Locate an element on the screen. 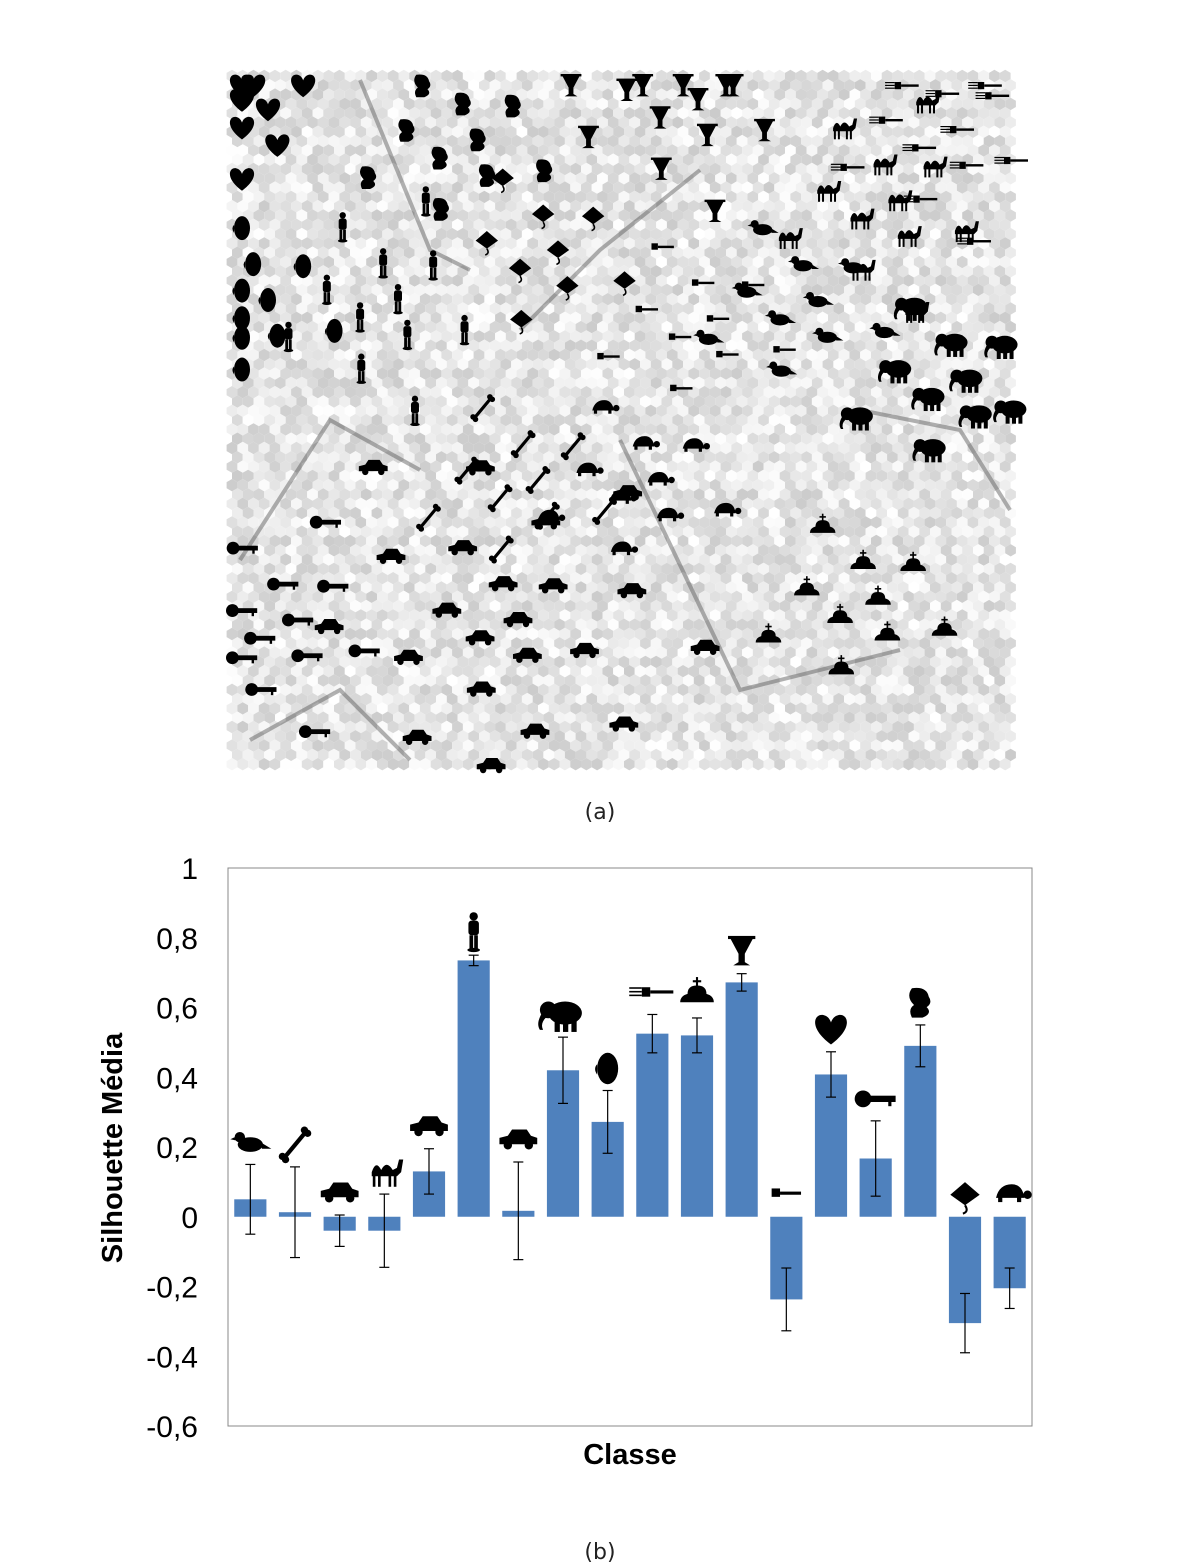 Image resolution: width=1200 pixels, height=1567 pixels. y-tick-label: 0,6 is located at coordinates (177, 1009).